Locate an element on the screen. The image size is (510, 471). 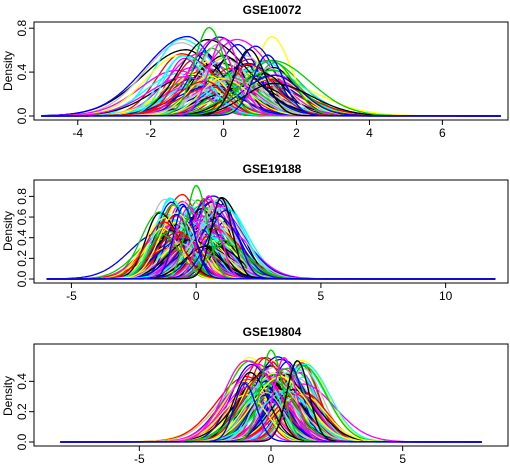
panel-title: GSE10072 is located at coordinates (272, 10).